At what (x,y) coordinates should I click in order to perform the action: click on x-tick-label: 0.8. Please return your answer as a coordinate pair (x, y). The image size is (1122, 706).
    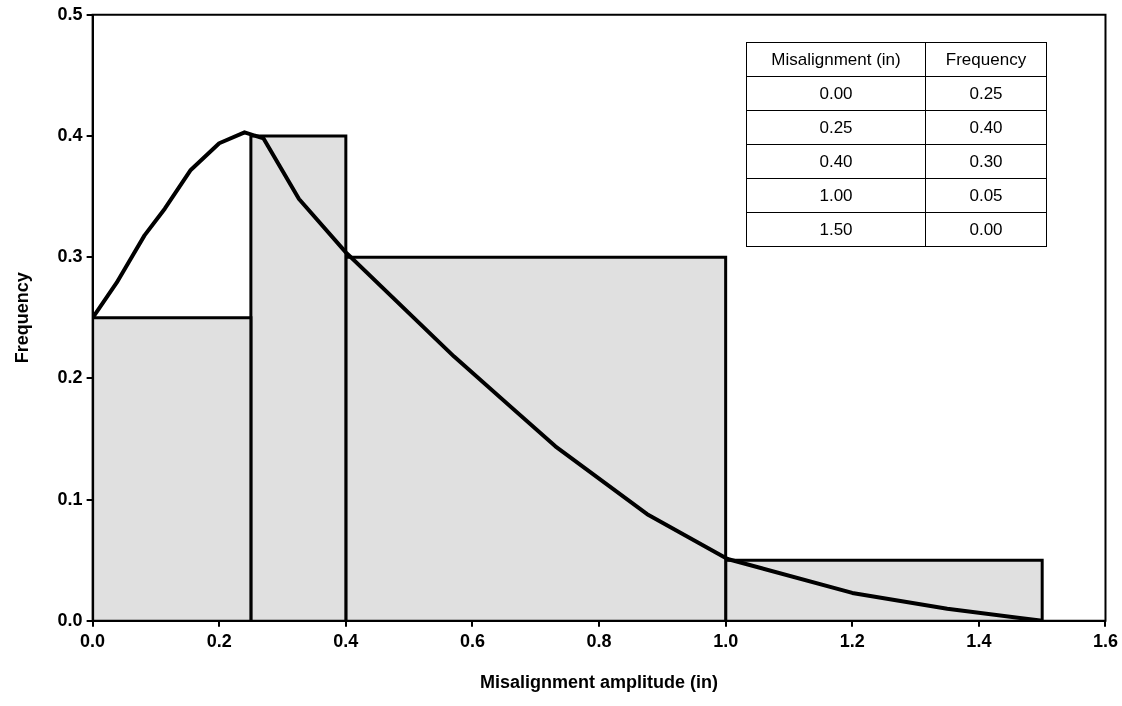
    Looking at the image, I should click on (599, 640).